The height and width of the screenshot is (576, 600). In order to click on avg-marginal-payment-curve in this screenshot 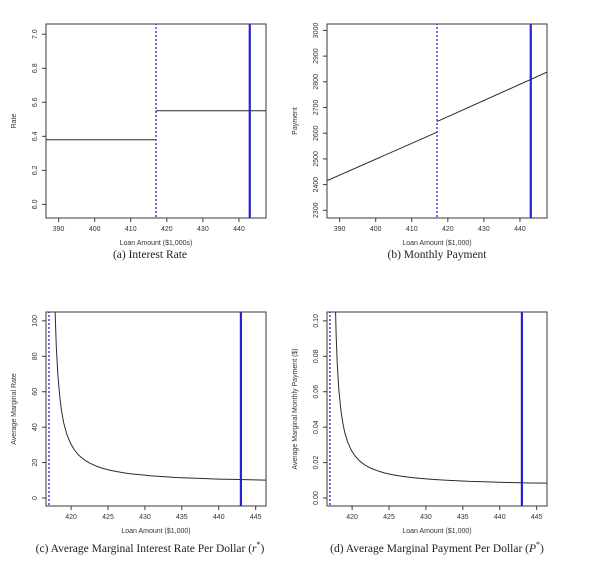, I will do `click(441, 398)`.